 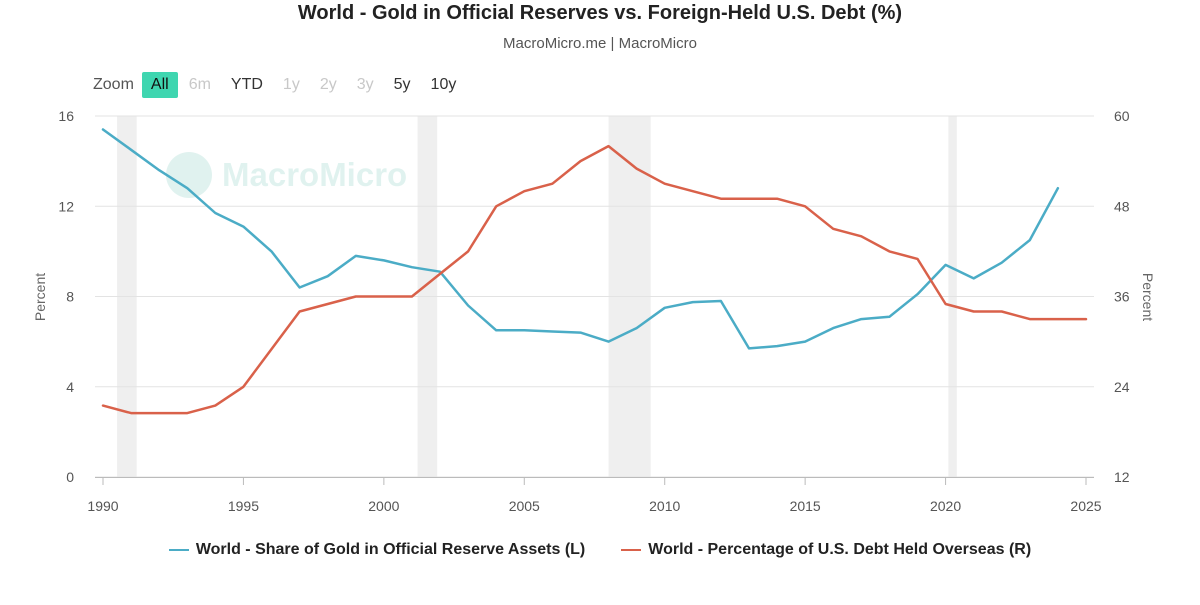 I want to click on x-axis: 1990 1995 2000 2005 2010 2015 2020 2025, so click(x=594, y=495).